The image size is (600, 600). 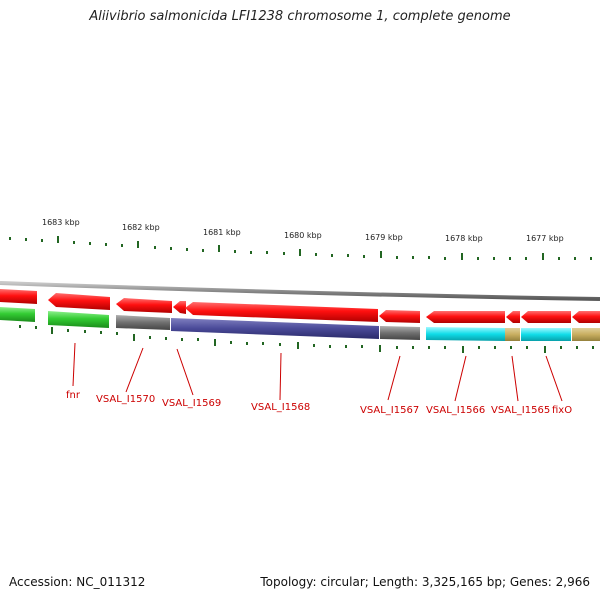 I want to click on scale-label: 1680 kbp, so click(x=303, y=235).